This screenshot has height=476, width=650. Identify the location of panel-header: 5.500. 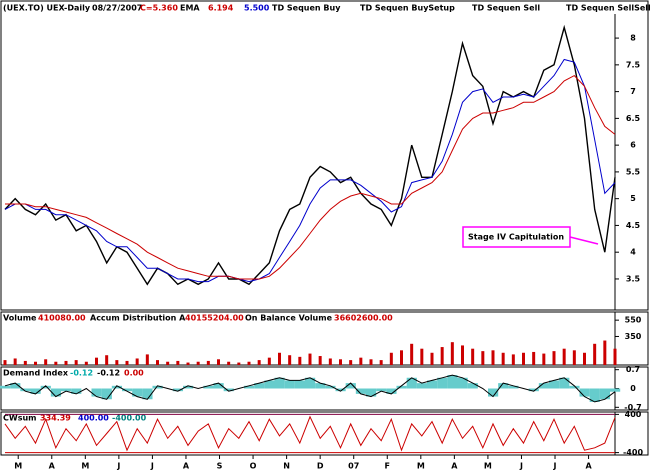
(257, 8).